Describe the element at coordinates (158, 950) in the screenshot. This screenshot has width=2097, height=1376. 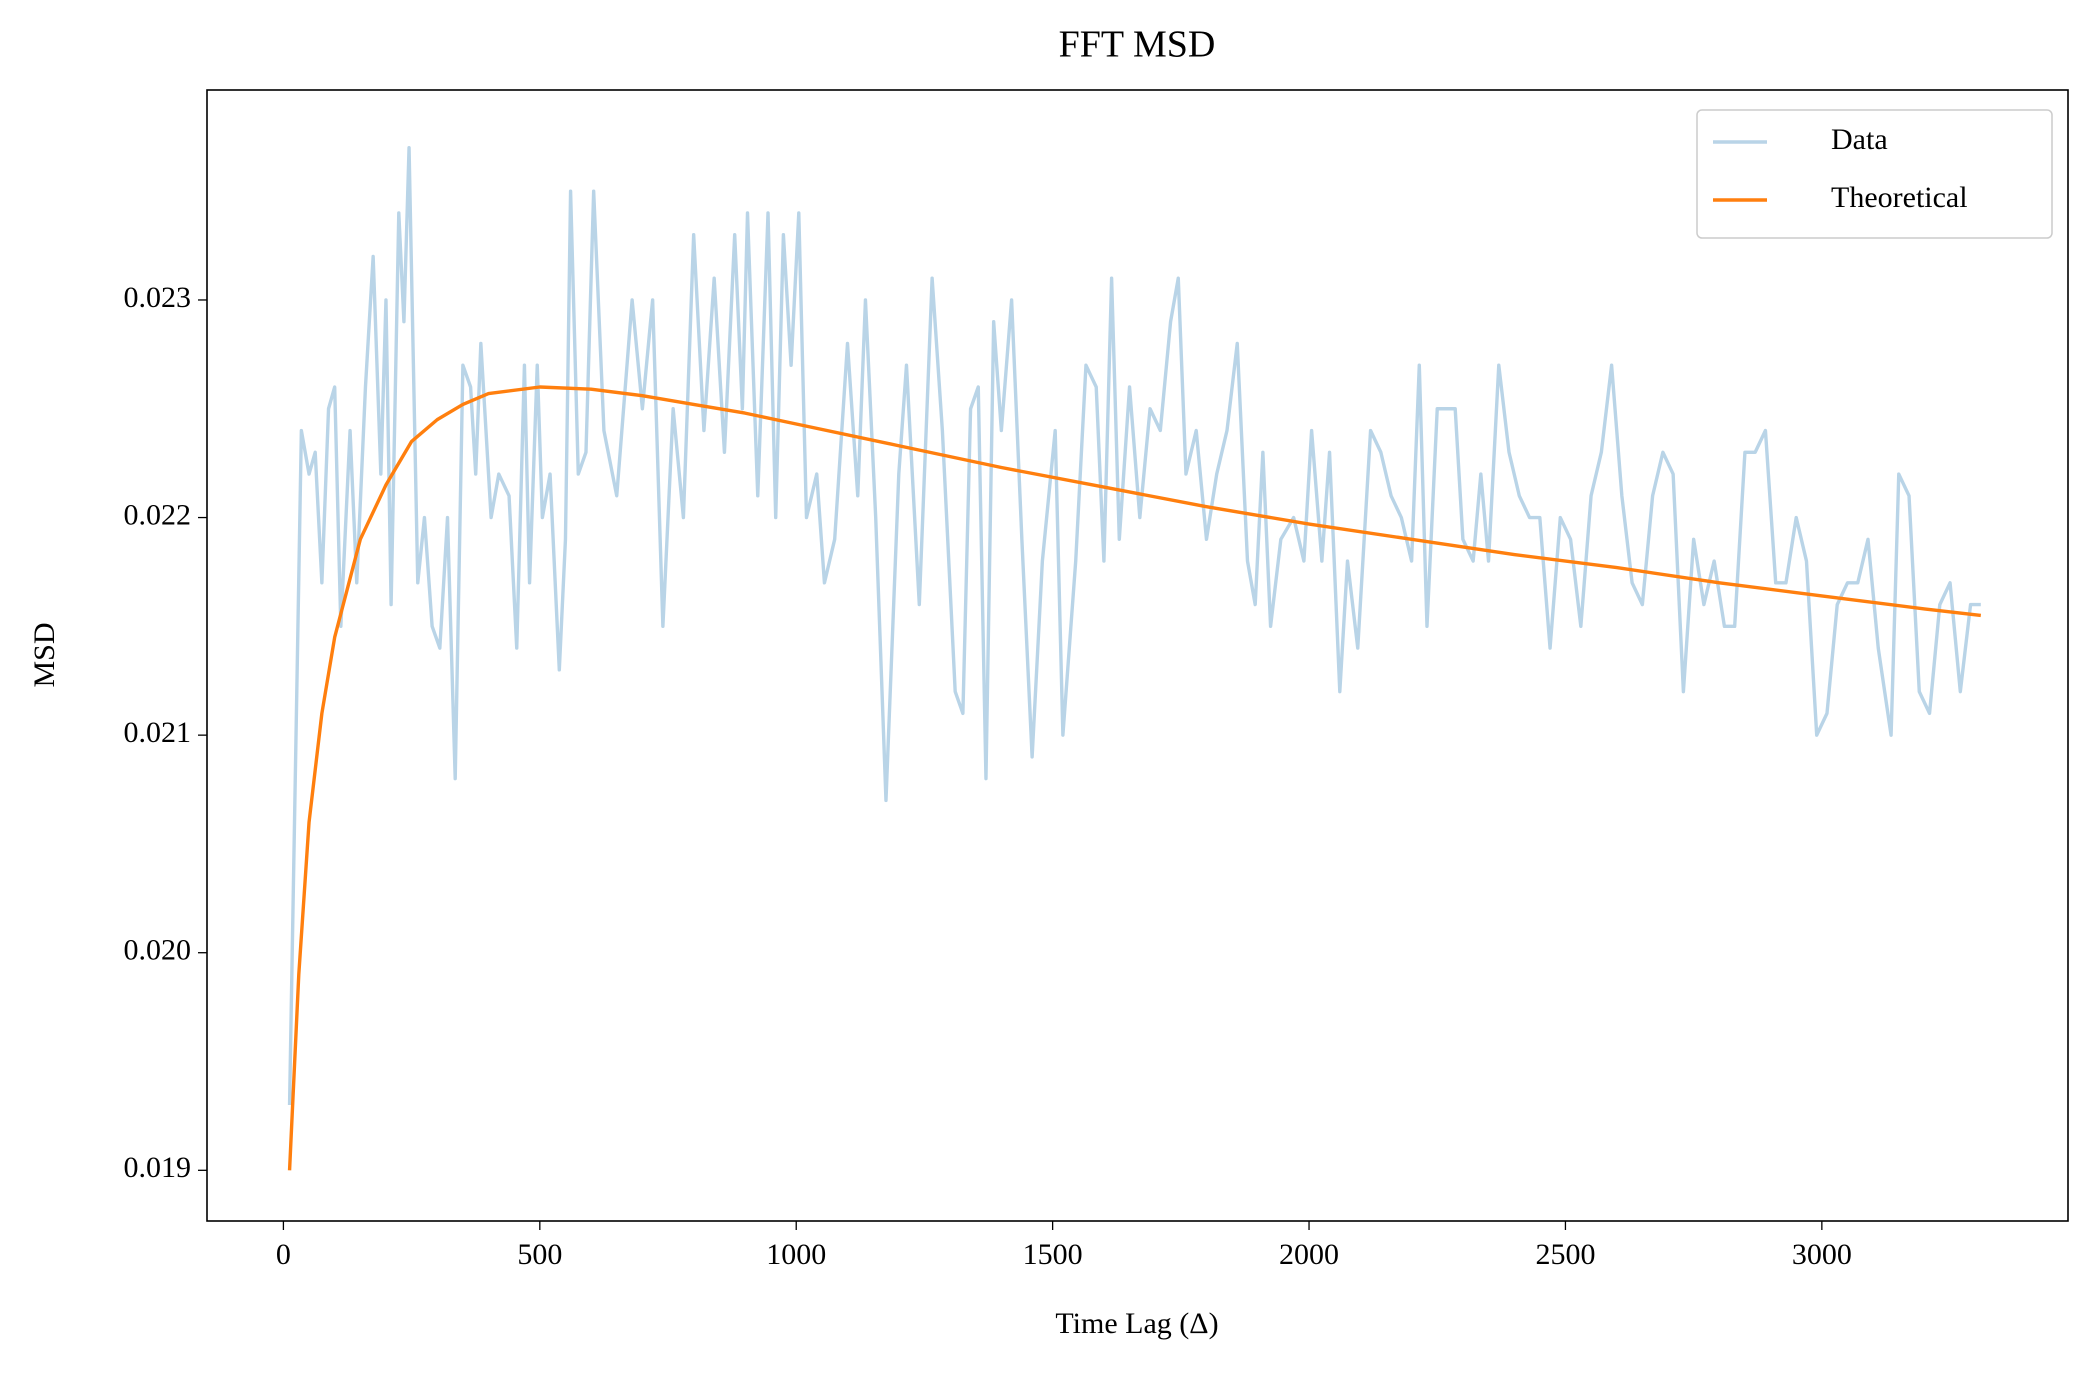
I see `y-tick-label: 0.020` at that location.